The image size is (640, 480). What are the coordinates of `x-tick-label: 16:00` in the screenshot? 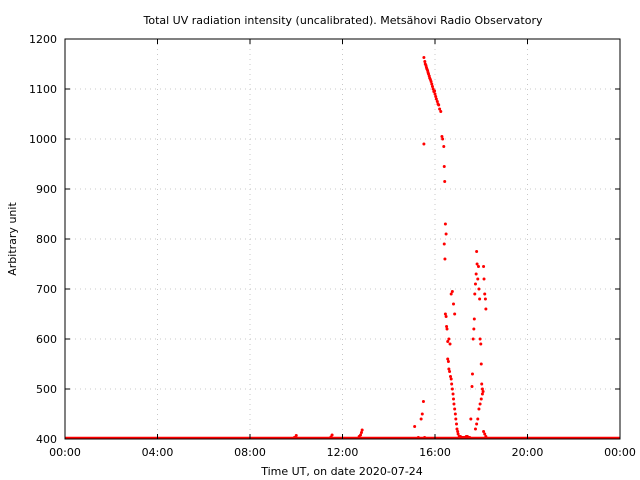 It's located at (435, 452).